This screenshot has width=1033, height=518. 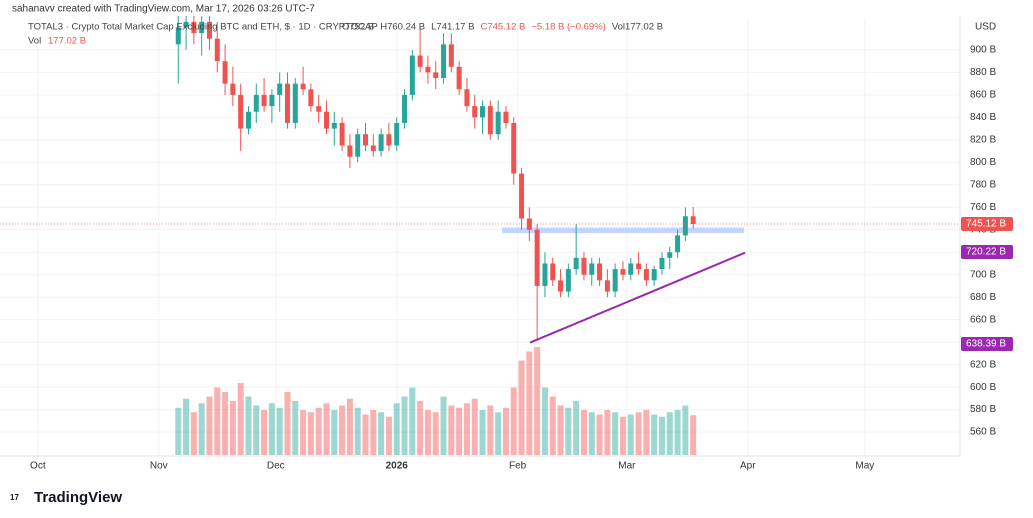 What do you see at coordinates (864, 466) in the screenshot?
I see `x-tick-label: May` at bounding box center [864, 466].